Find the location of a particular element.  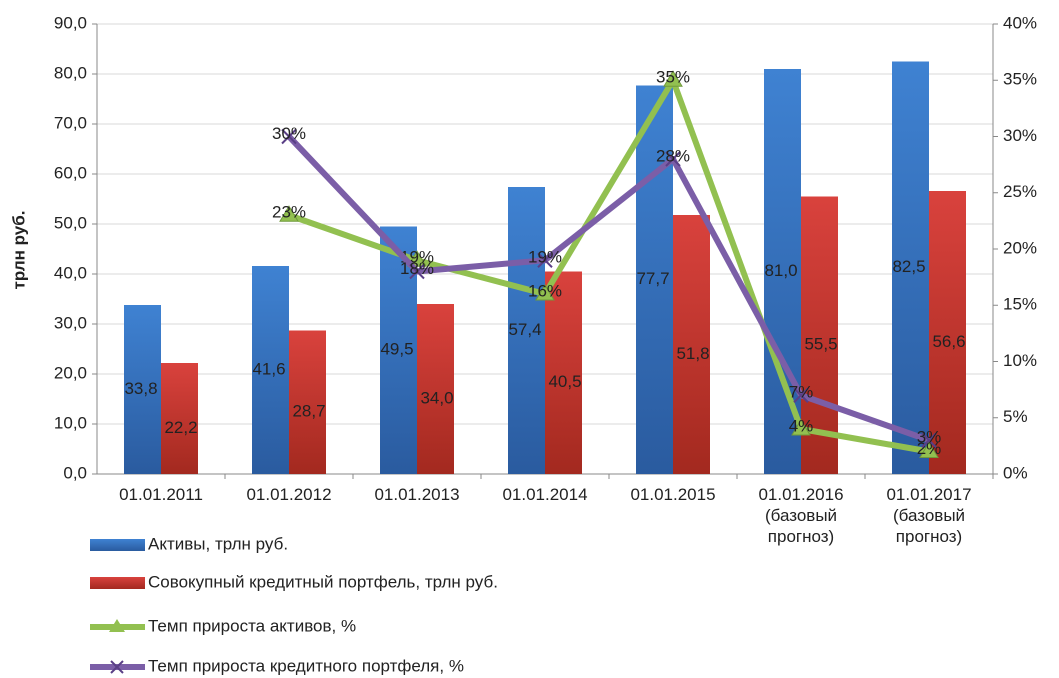

line-value-label: 7% is located at coordinates (801, 392).